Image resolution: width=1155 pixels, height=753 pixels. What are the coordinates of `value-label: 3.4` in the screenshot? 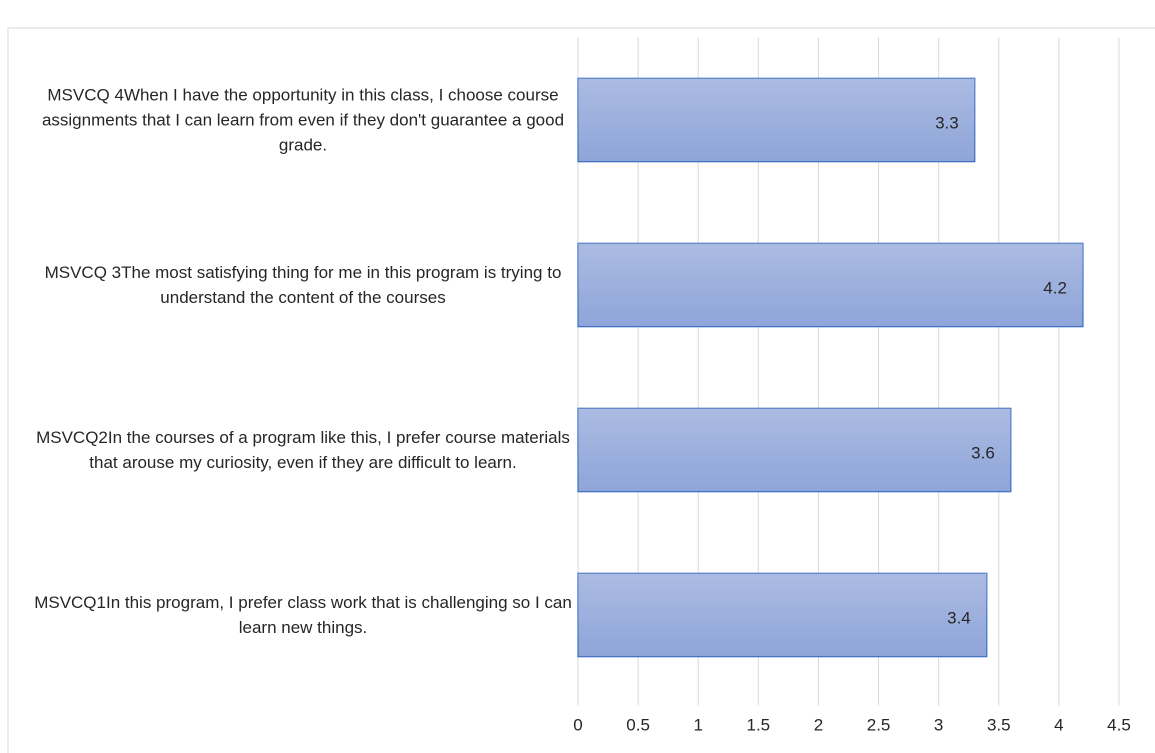 It's located at (959, 617).